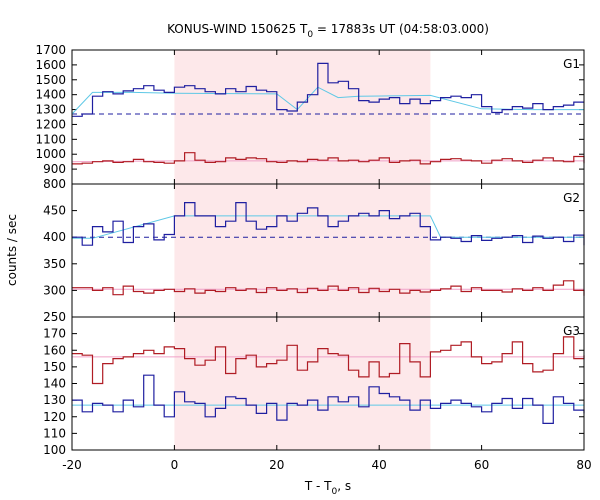 The height and width of the screenshot is (500, 600). Describe the element at coordinates (276, 465) in the screenshot. I see `x-tick-label: 20` at that location.